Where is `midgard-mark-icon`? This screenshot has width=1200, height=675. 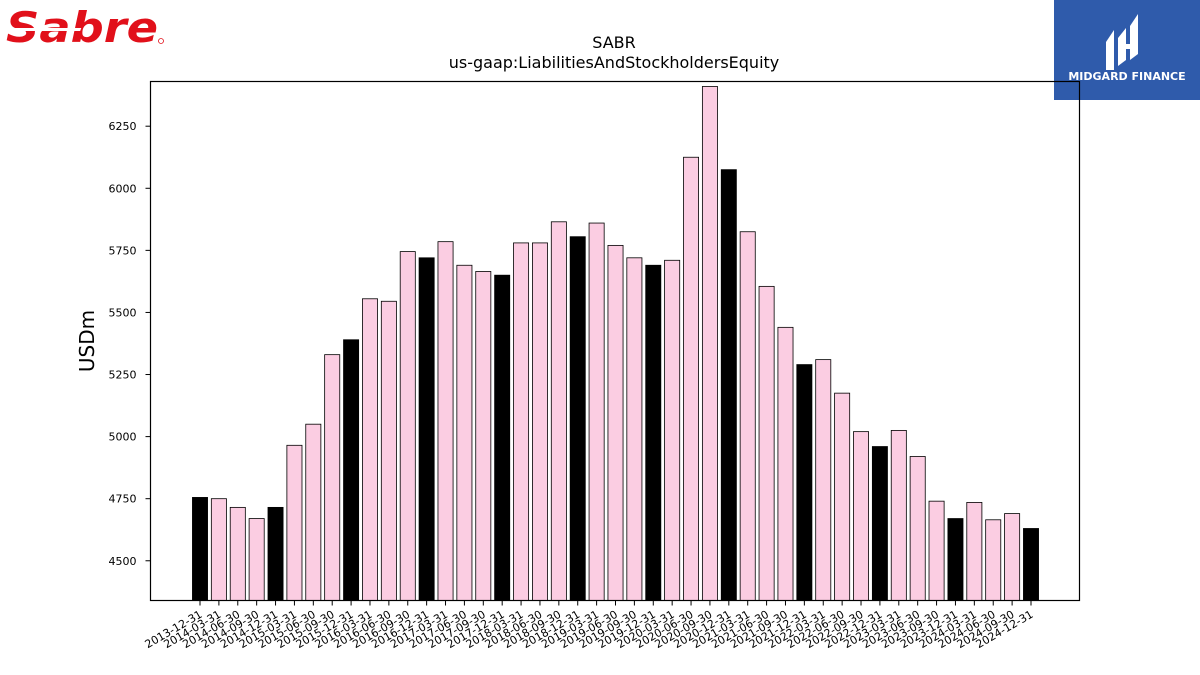 midgard-mark-icon is located at coordinates (1122, 42).